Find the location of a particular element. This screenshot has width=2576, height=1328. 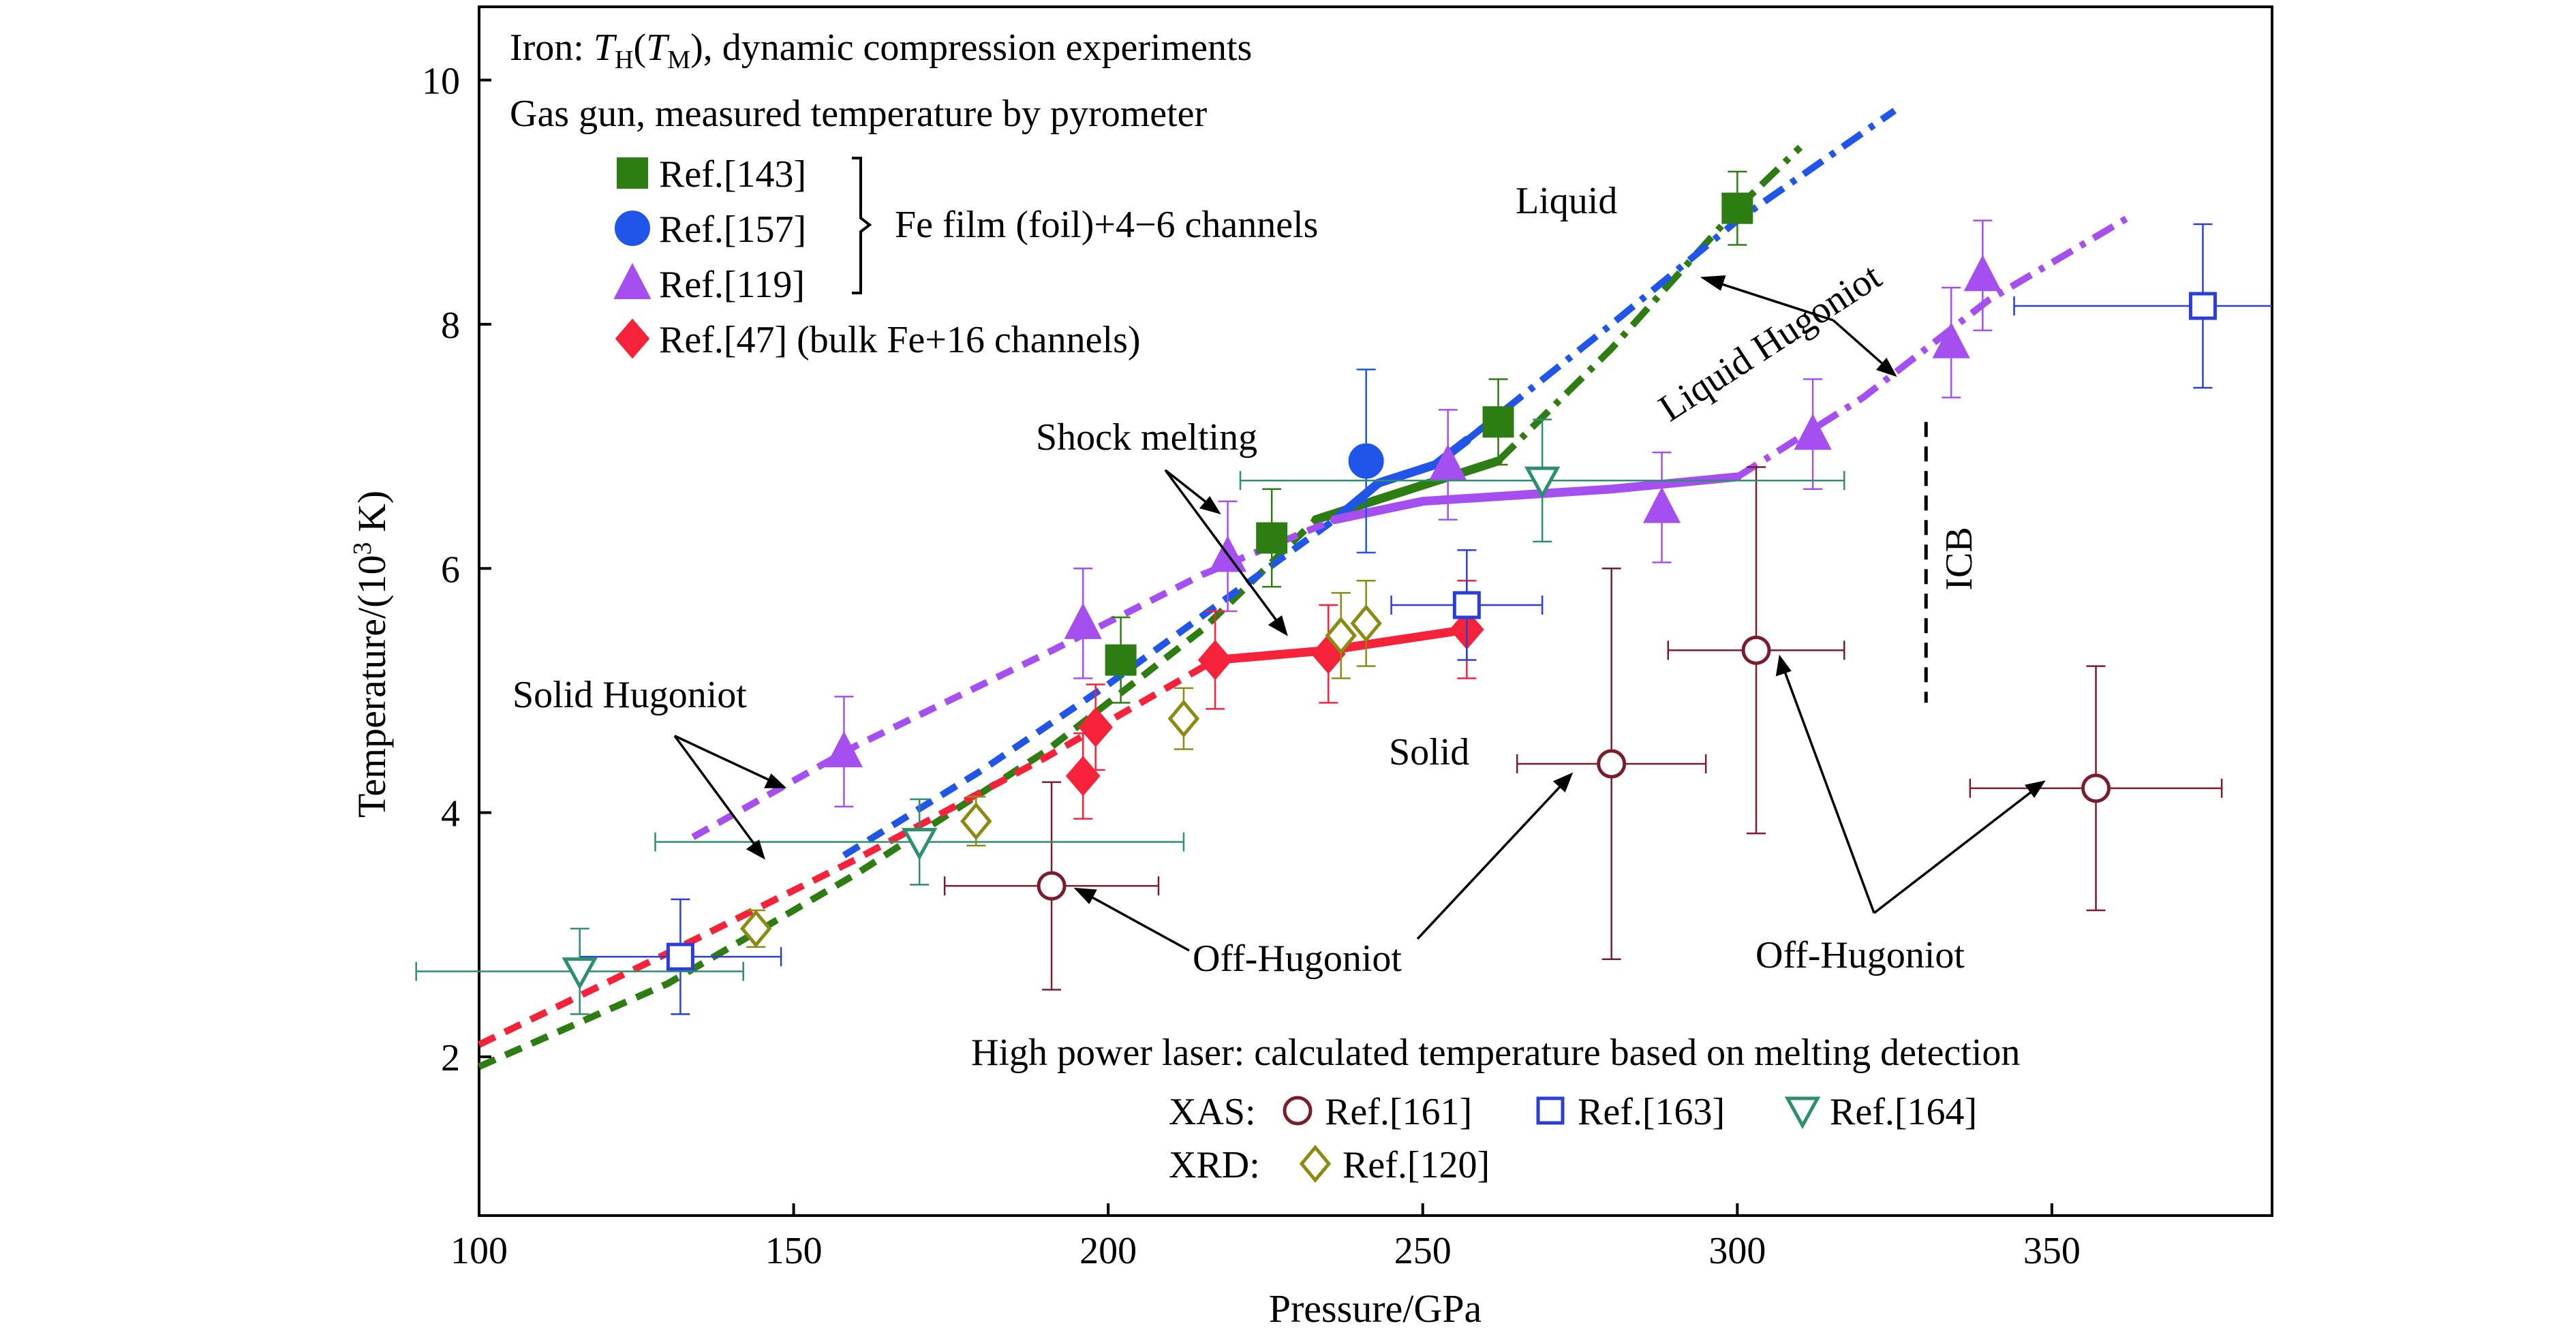

legend-label: Ref.[47] (bulk Fe+16 channels) is located at coordinates (900, 340).